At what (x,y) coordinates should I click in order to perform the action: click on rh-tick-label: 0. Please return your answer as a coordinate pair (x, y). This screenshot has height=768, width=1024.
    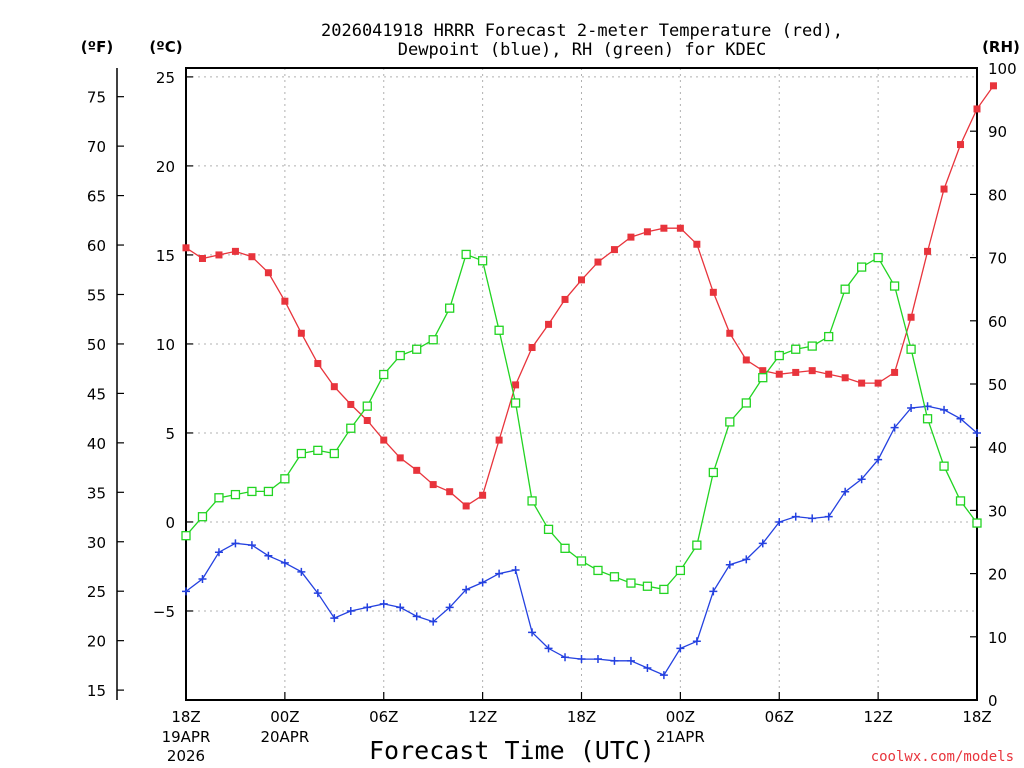
    Looking at the image, I should click on (993, 701).